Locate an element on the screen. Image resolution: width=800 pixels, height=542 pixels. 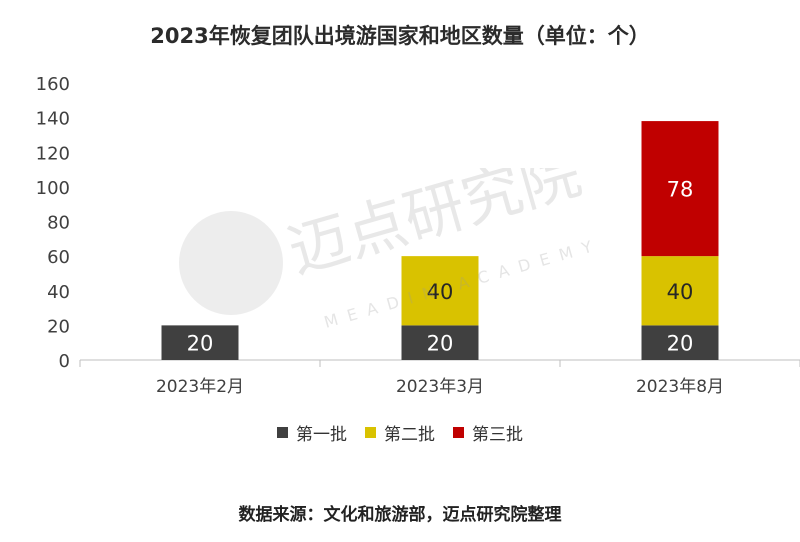
bar-value-label: 78 is located at coordinates (680, 190).